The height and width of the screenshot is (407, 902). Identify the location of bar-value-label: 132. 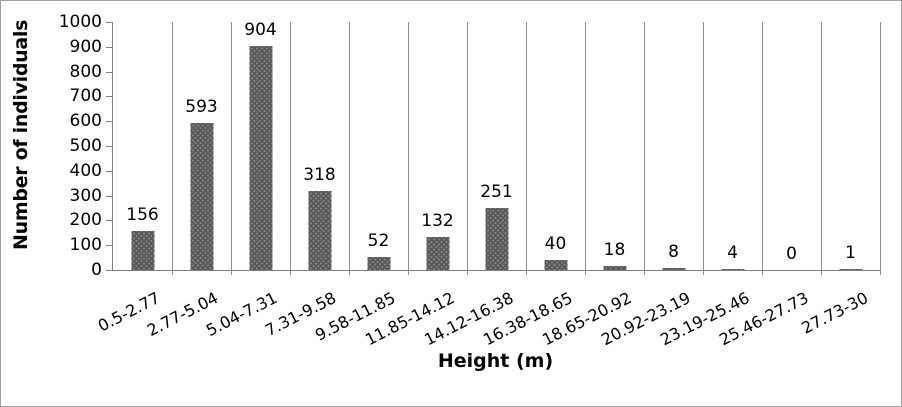
(437, 221).